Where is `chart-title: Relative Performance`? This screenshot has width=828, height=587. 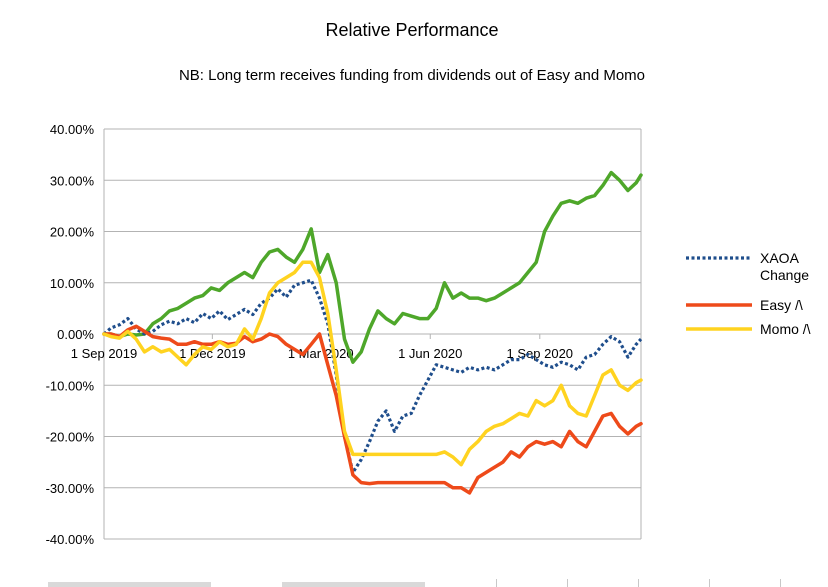 chart-title: Relative Performance is located at coordinates (411, 30).